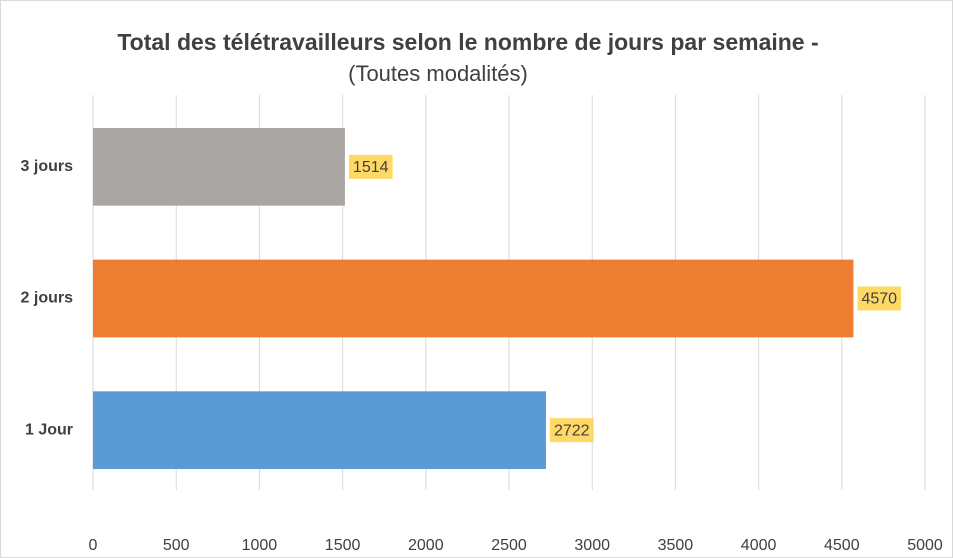 This screenshot has width=953, height=558. I want to click on x-tick-label: 2500, so click(509, 545).